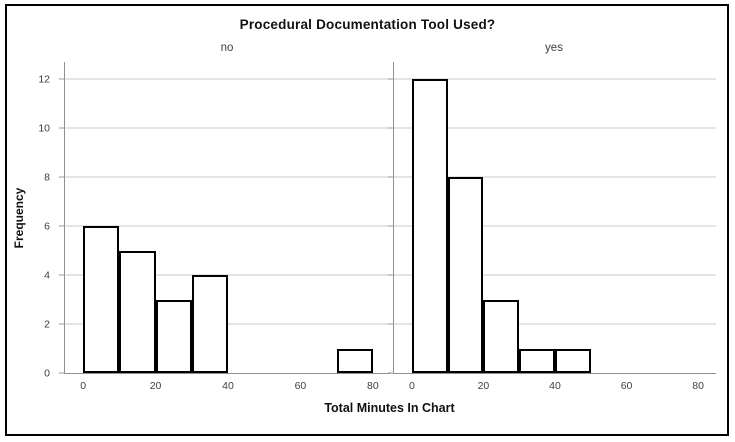 The height and width of the screenshot is (442, 735). What do you see at coordinates (367, 24) in the screenshot?
I see `chart-title: Procedural Documentation Tool Used?` at bounding box center [367, 24].